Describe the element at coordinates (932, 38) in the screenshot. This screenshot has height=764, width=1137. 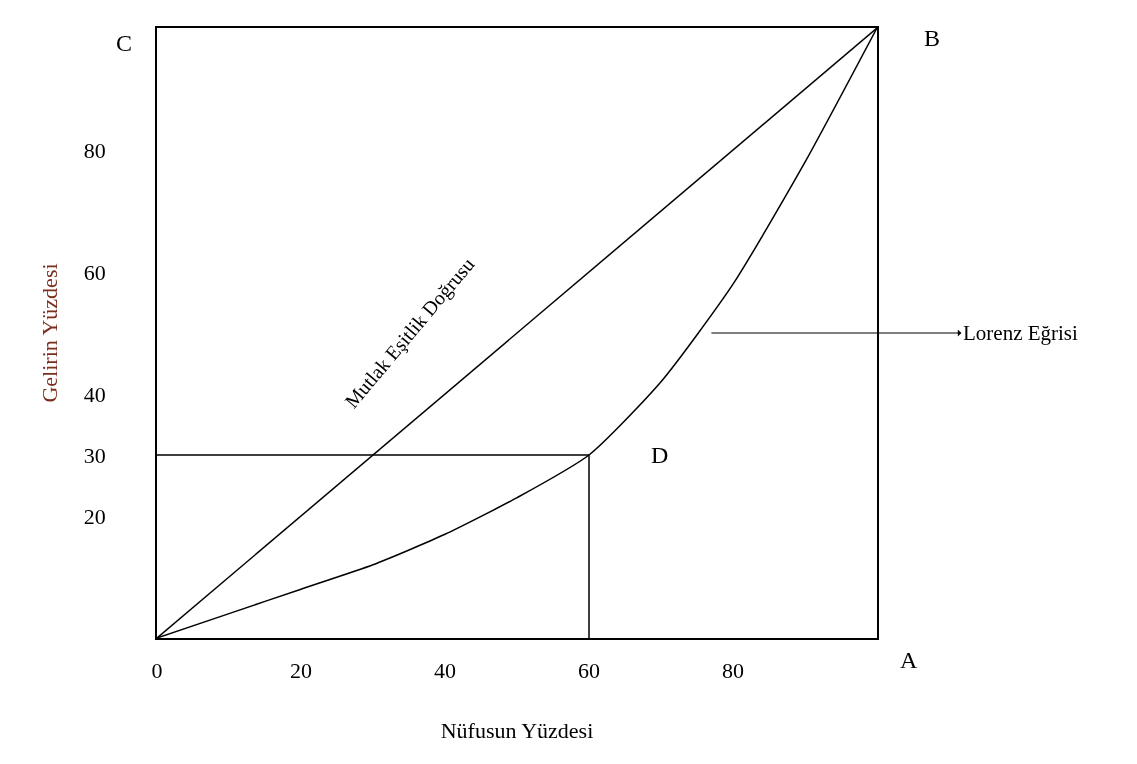
I see `annotation: B` at that location.